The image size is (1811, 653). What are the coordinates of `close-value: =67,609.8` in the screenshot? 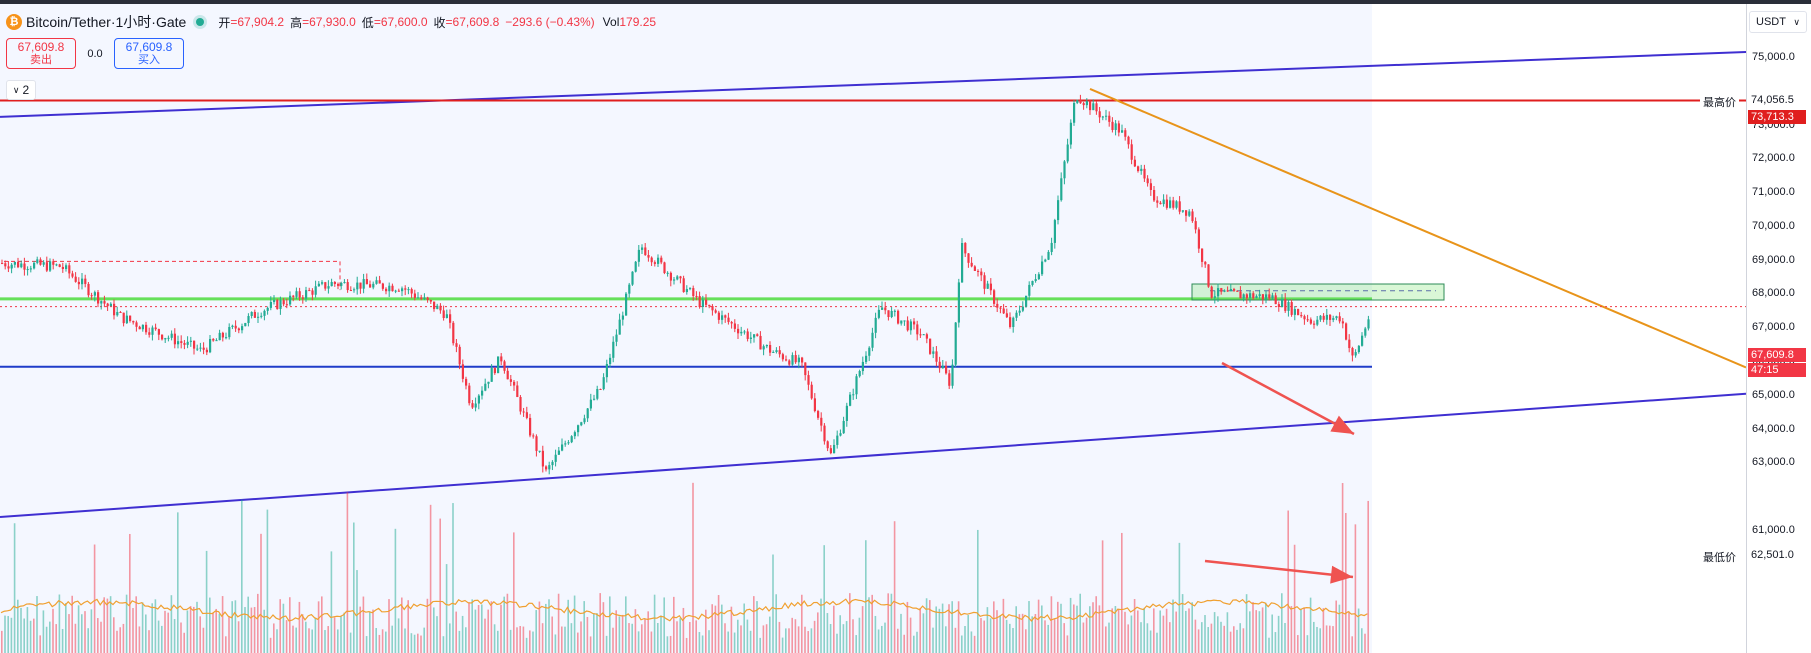 It's located at (472, 22).